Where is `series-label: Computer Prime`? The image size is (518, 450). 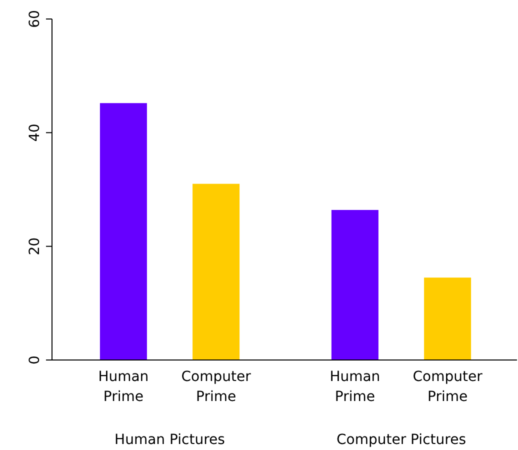
series-label: Computer Prime is located at coordinates (216, 387).